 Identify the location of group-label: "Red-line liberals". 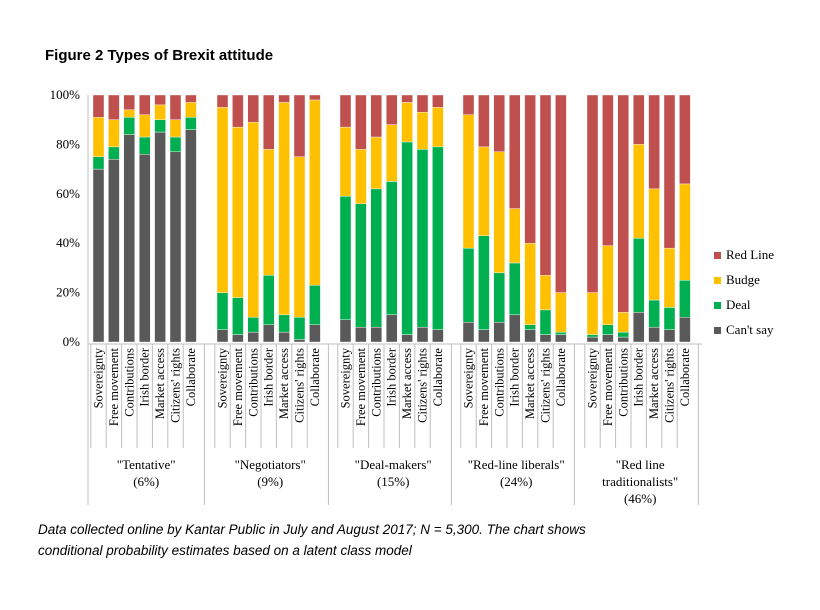
(516, 464).